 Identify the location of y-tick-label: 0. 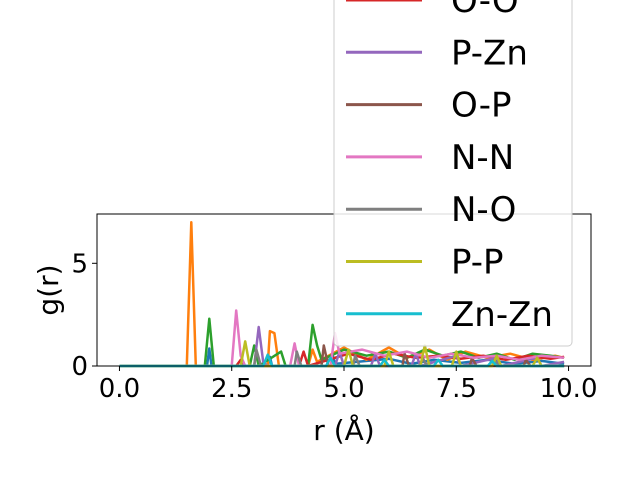
(79, 367).